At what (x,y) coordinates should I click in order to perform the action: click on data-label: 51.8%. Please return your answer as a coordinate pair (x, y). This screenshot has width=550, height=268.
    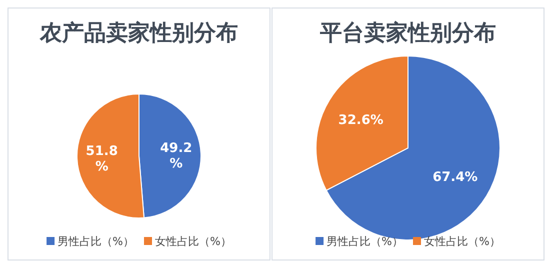
    Looking at the image, I should click on (102, 159).